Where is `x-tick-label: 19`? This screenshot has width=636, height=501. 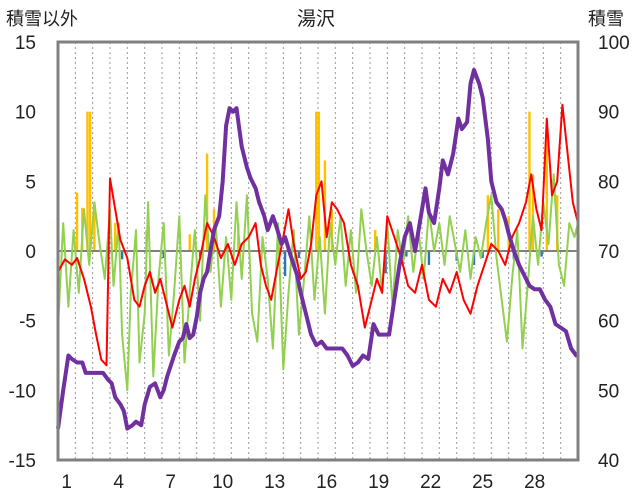 x-tick-label: 19 is located at coordinates (378, 482).